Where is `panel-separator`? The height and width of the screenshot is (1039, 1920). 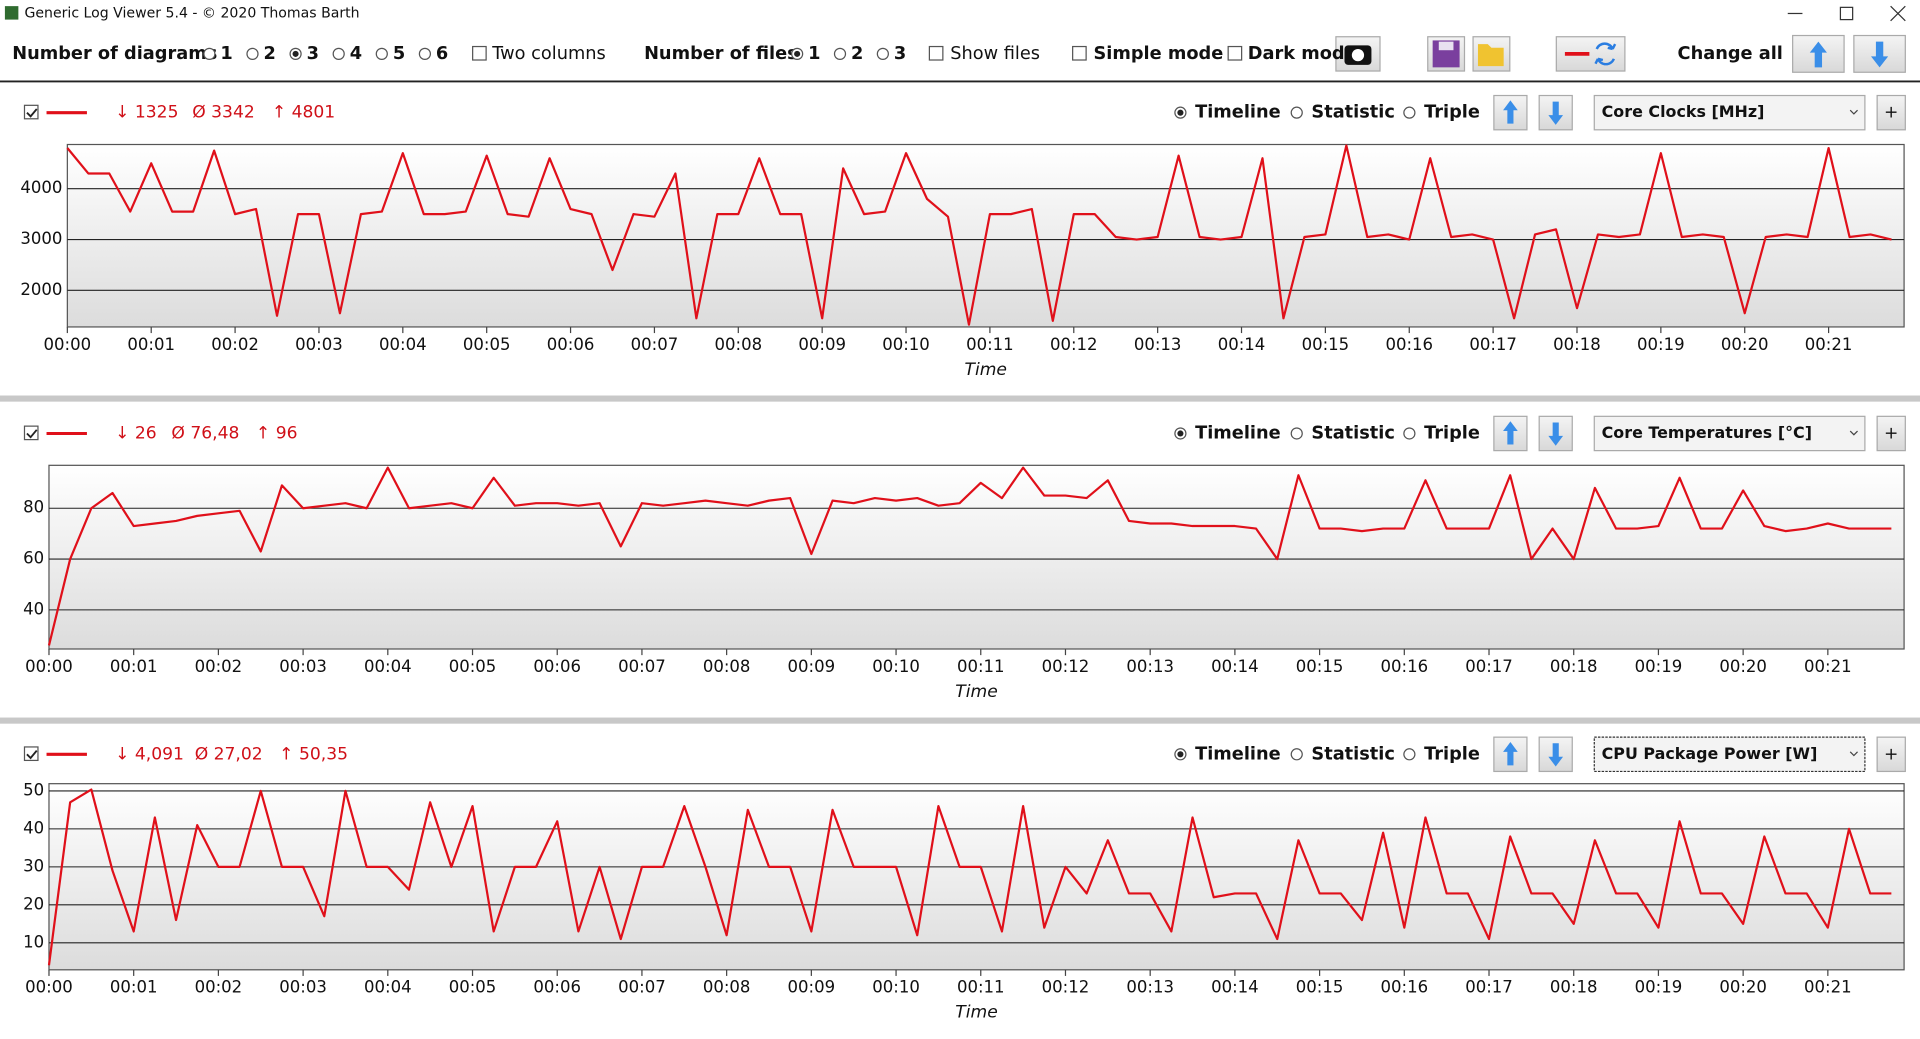 panel-separator is located at coordinates (960, 398).